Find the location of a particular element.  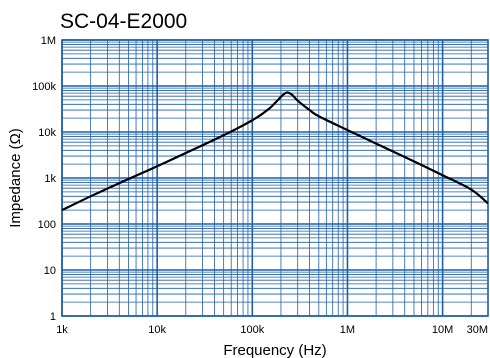

x-tick-label: 1k is located at coordinates (62, 330).